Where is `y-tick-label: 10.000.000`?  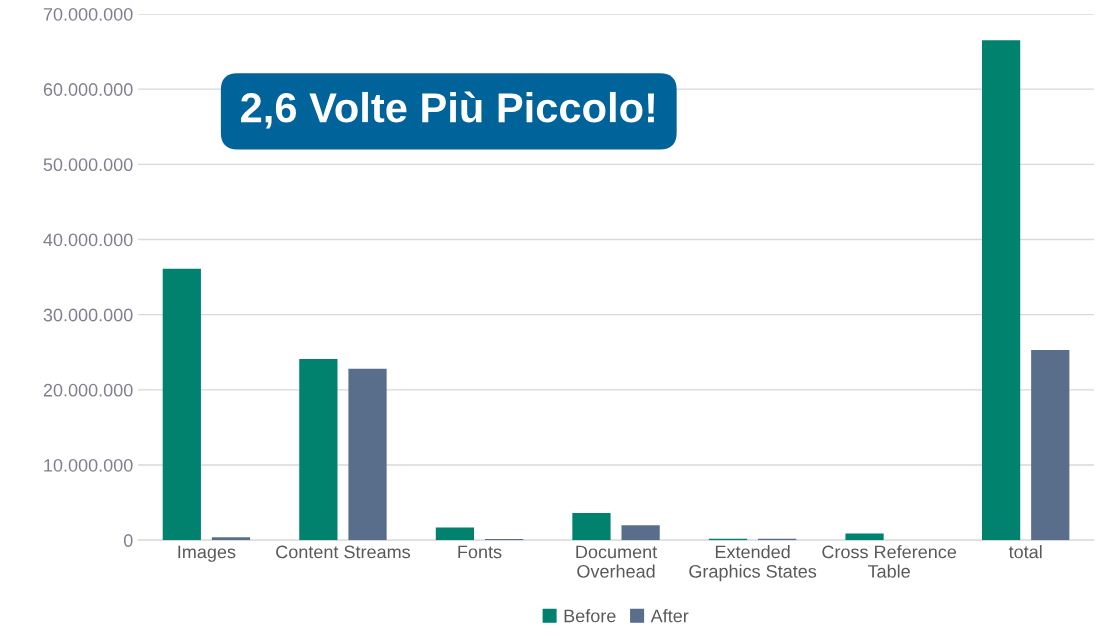 y-tick-label: 10.000.000 is located at coordinates (88, 465).